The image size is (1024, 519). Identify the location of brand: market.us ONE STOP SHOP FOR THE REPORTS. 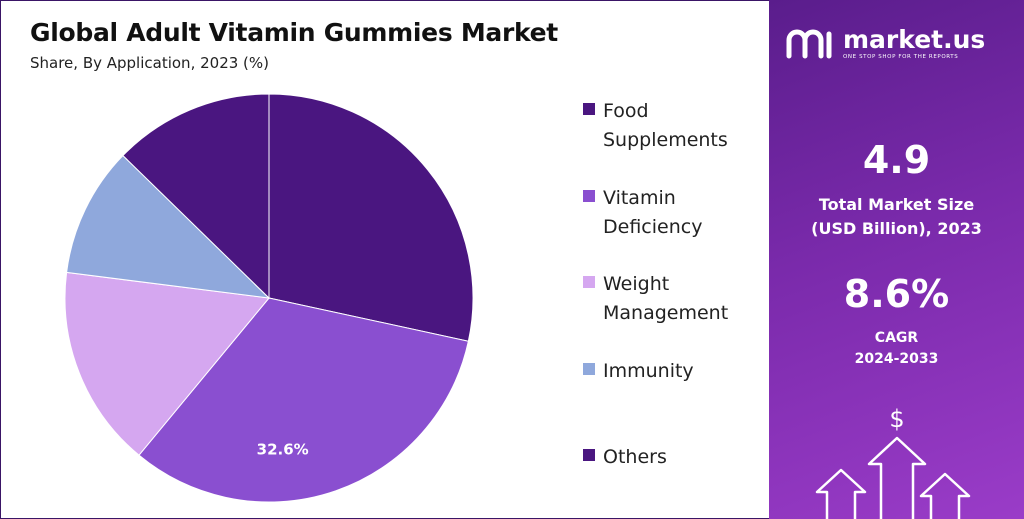
(885, 44).